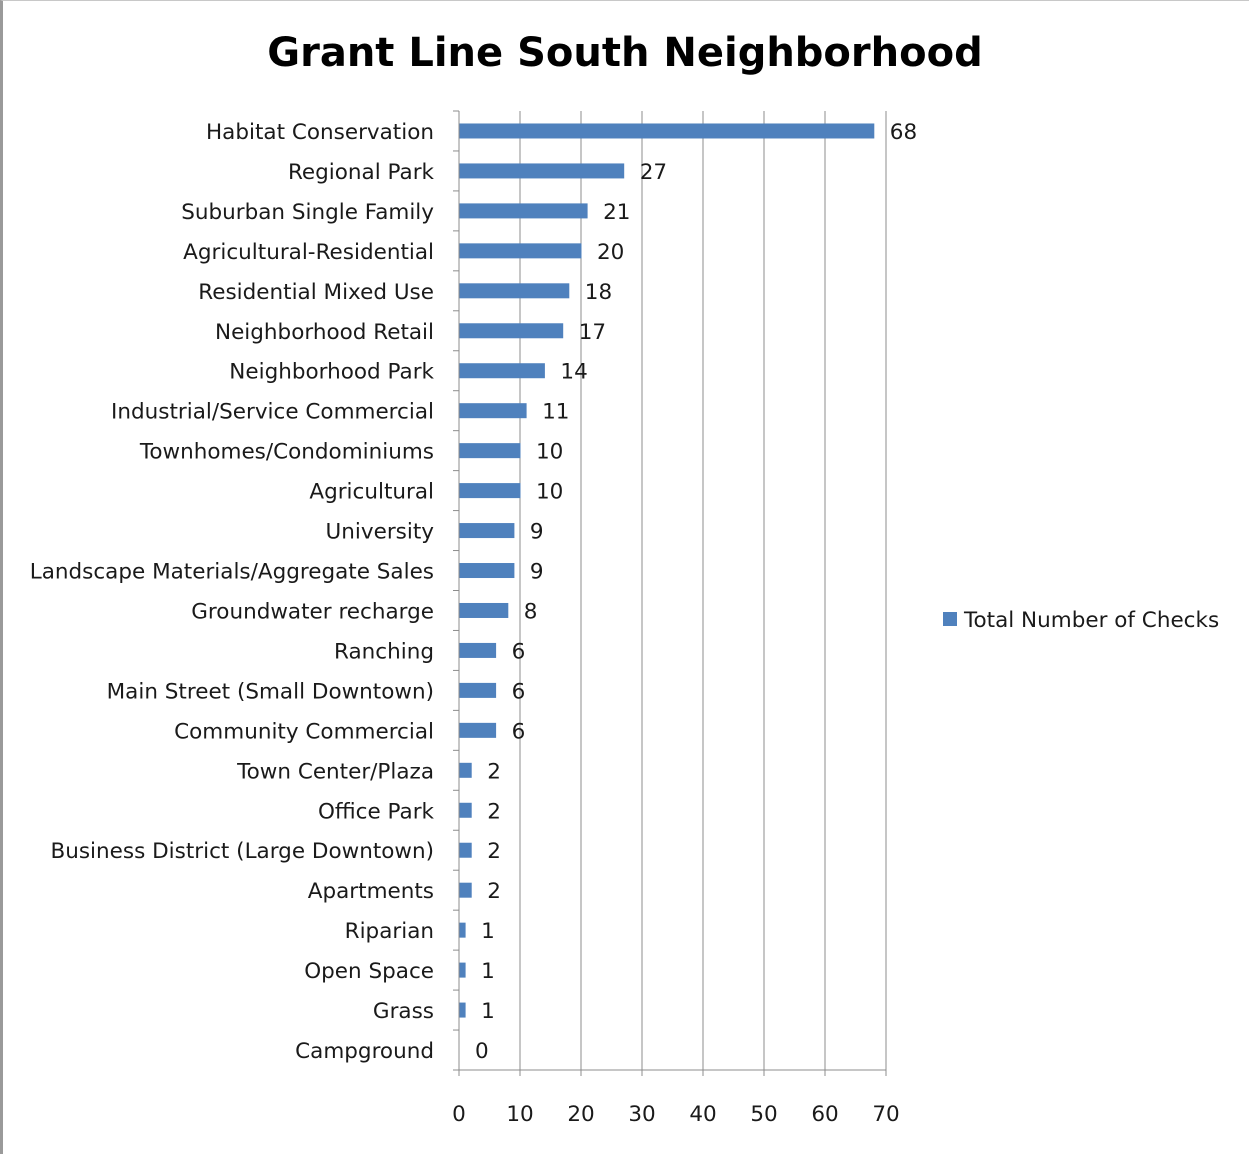  I want to click on category-label: Business District (Large Downtown), so click(242, 851).